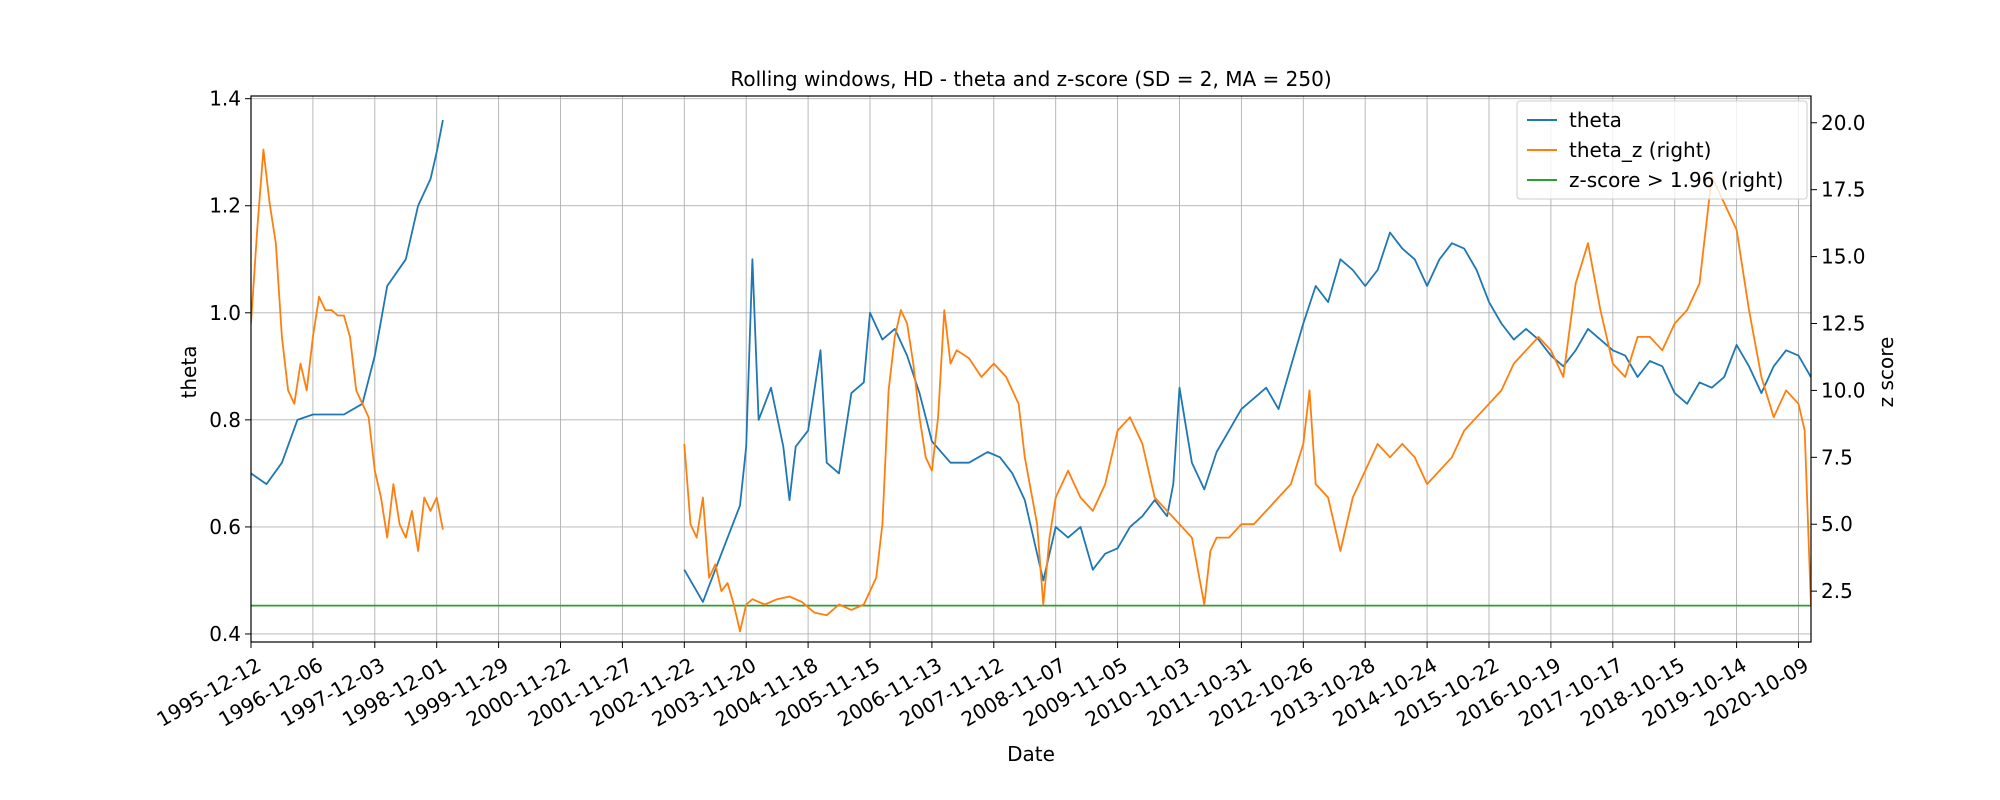  Describe the element at coordinates (225, 634) in the screenshot. I see `left-y-tick-label: 0.4` at that location.